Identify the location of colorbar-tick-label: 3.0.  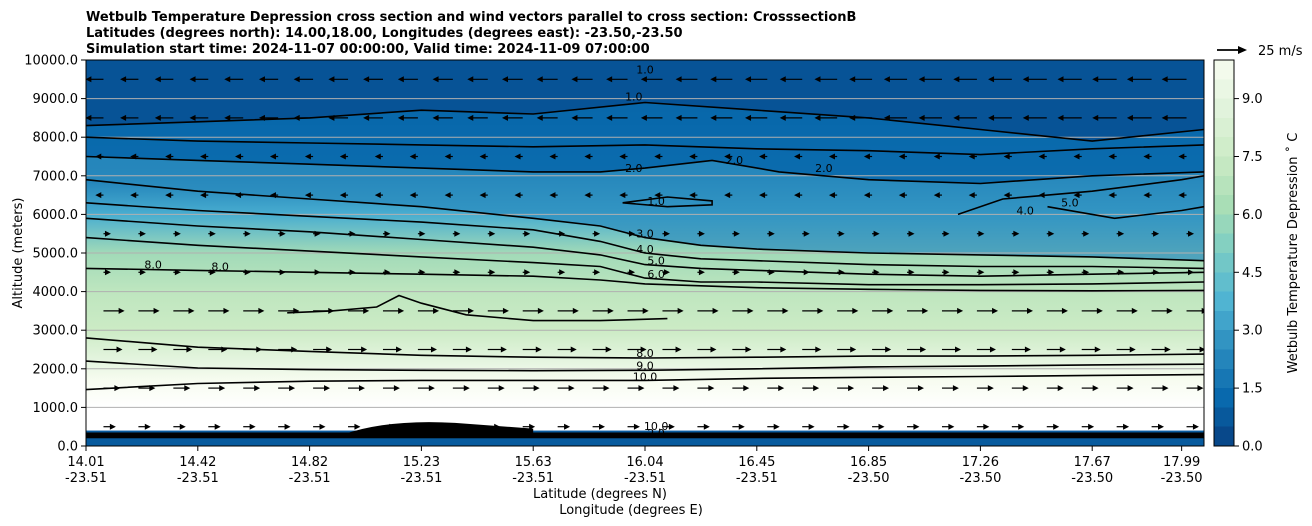
(1252, 331).